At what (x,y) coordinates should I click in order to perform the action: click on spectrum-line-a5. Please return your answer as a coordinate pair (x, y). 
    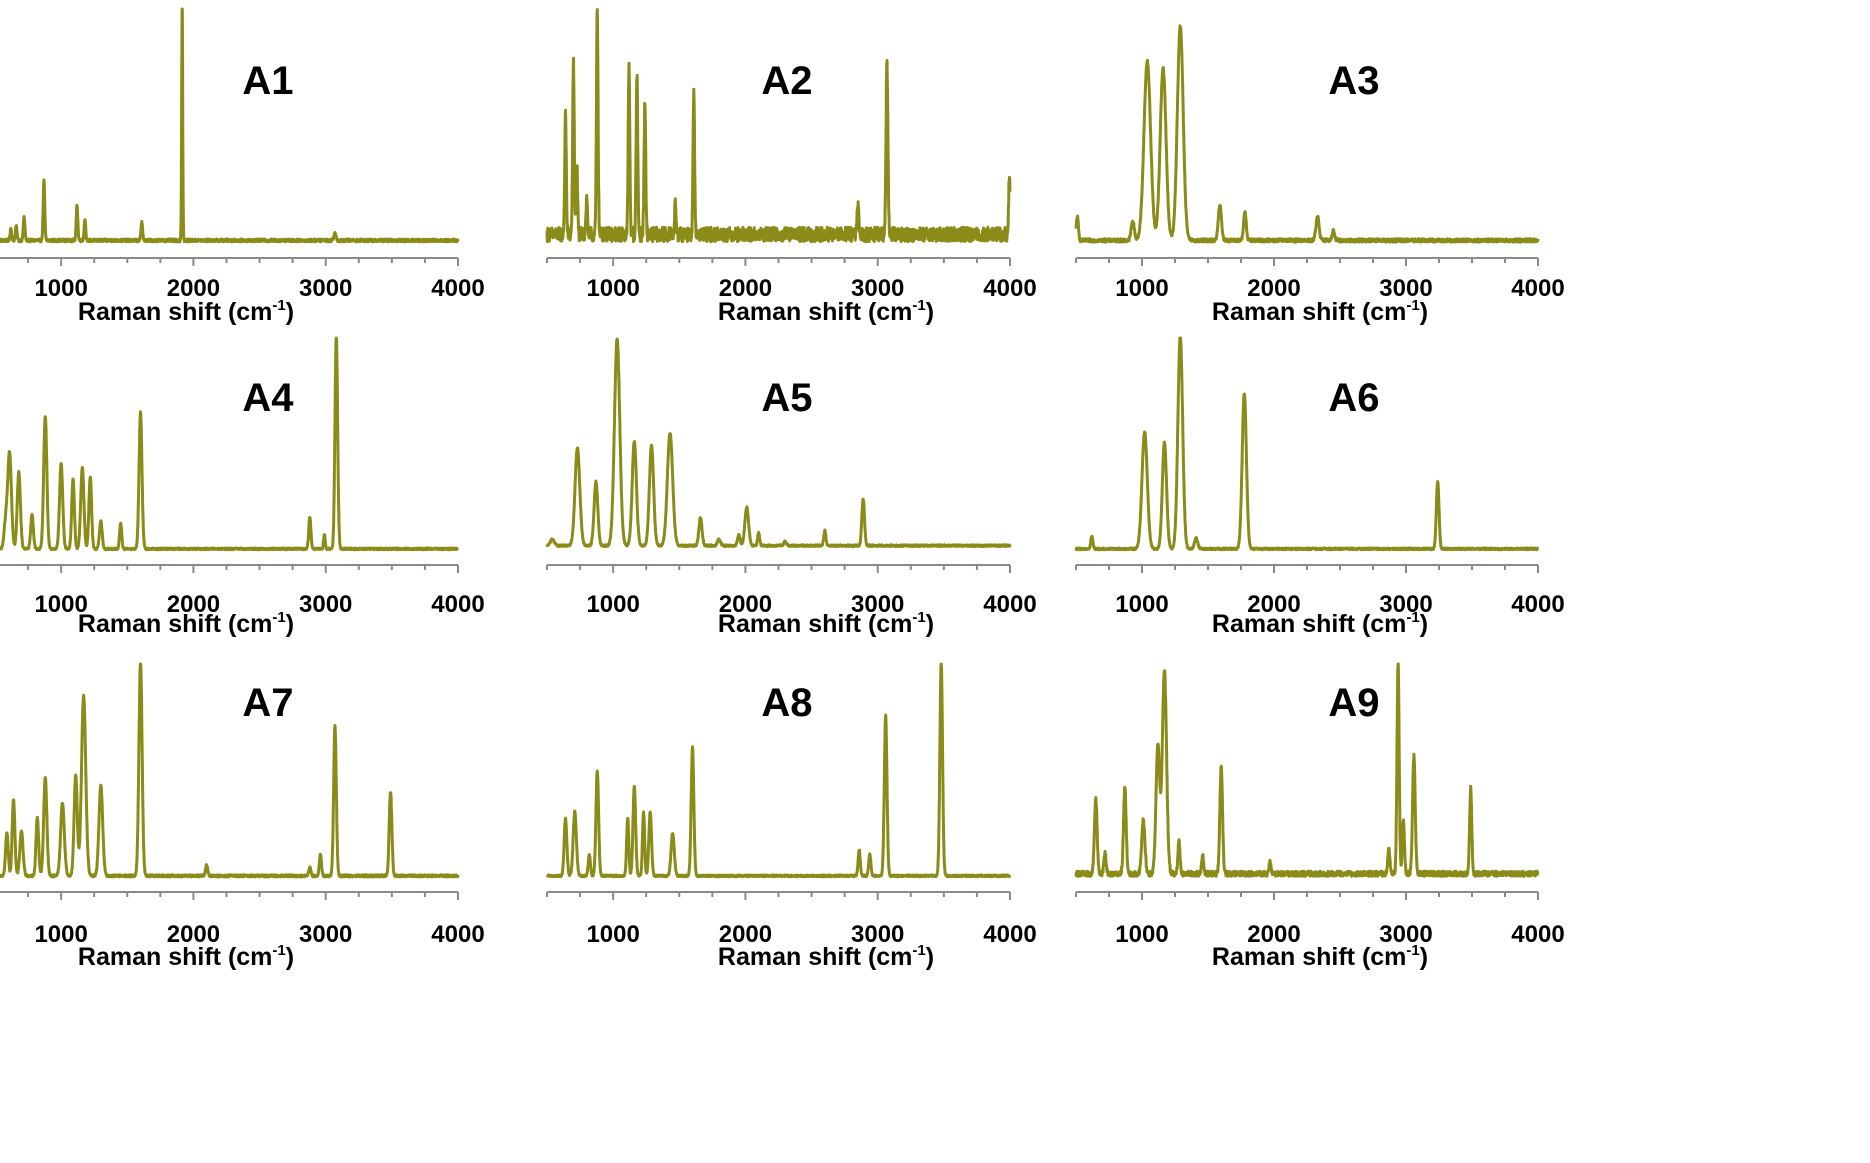
    Looking at the image, I should click on (778, 442).